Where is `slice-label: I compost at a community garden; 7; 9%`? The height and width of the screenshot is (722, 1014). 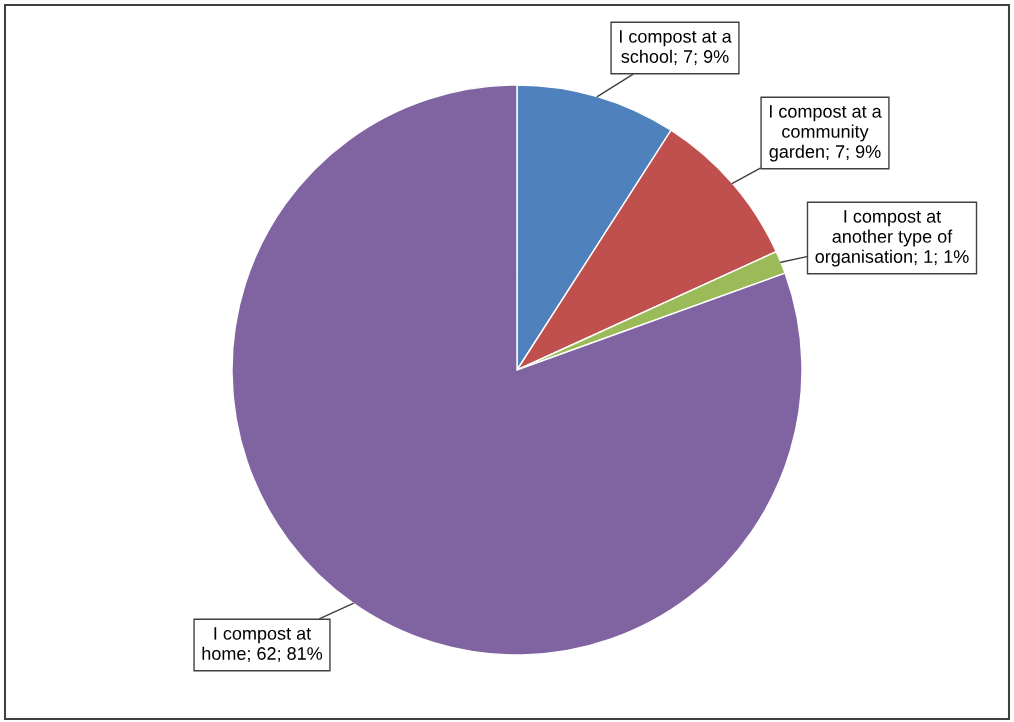
slice-label: I compost at a community garden; 7; 9% is located at coordinates (825, 133).